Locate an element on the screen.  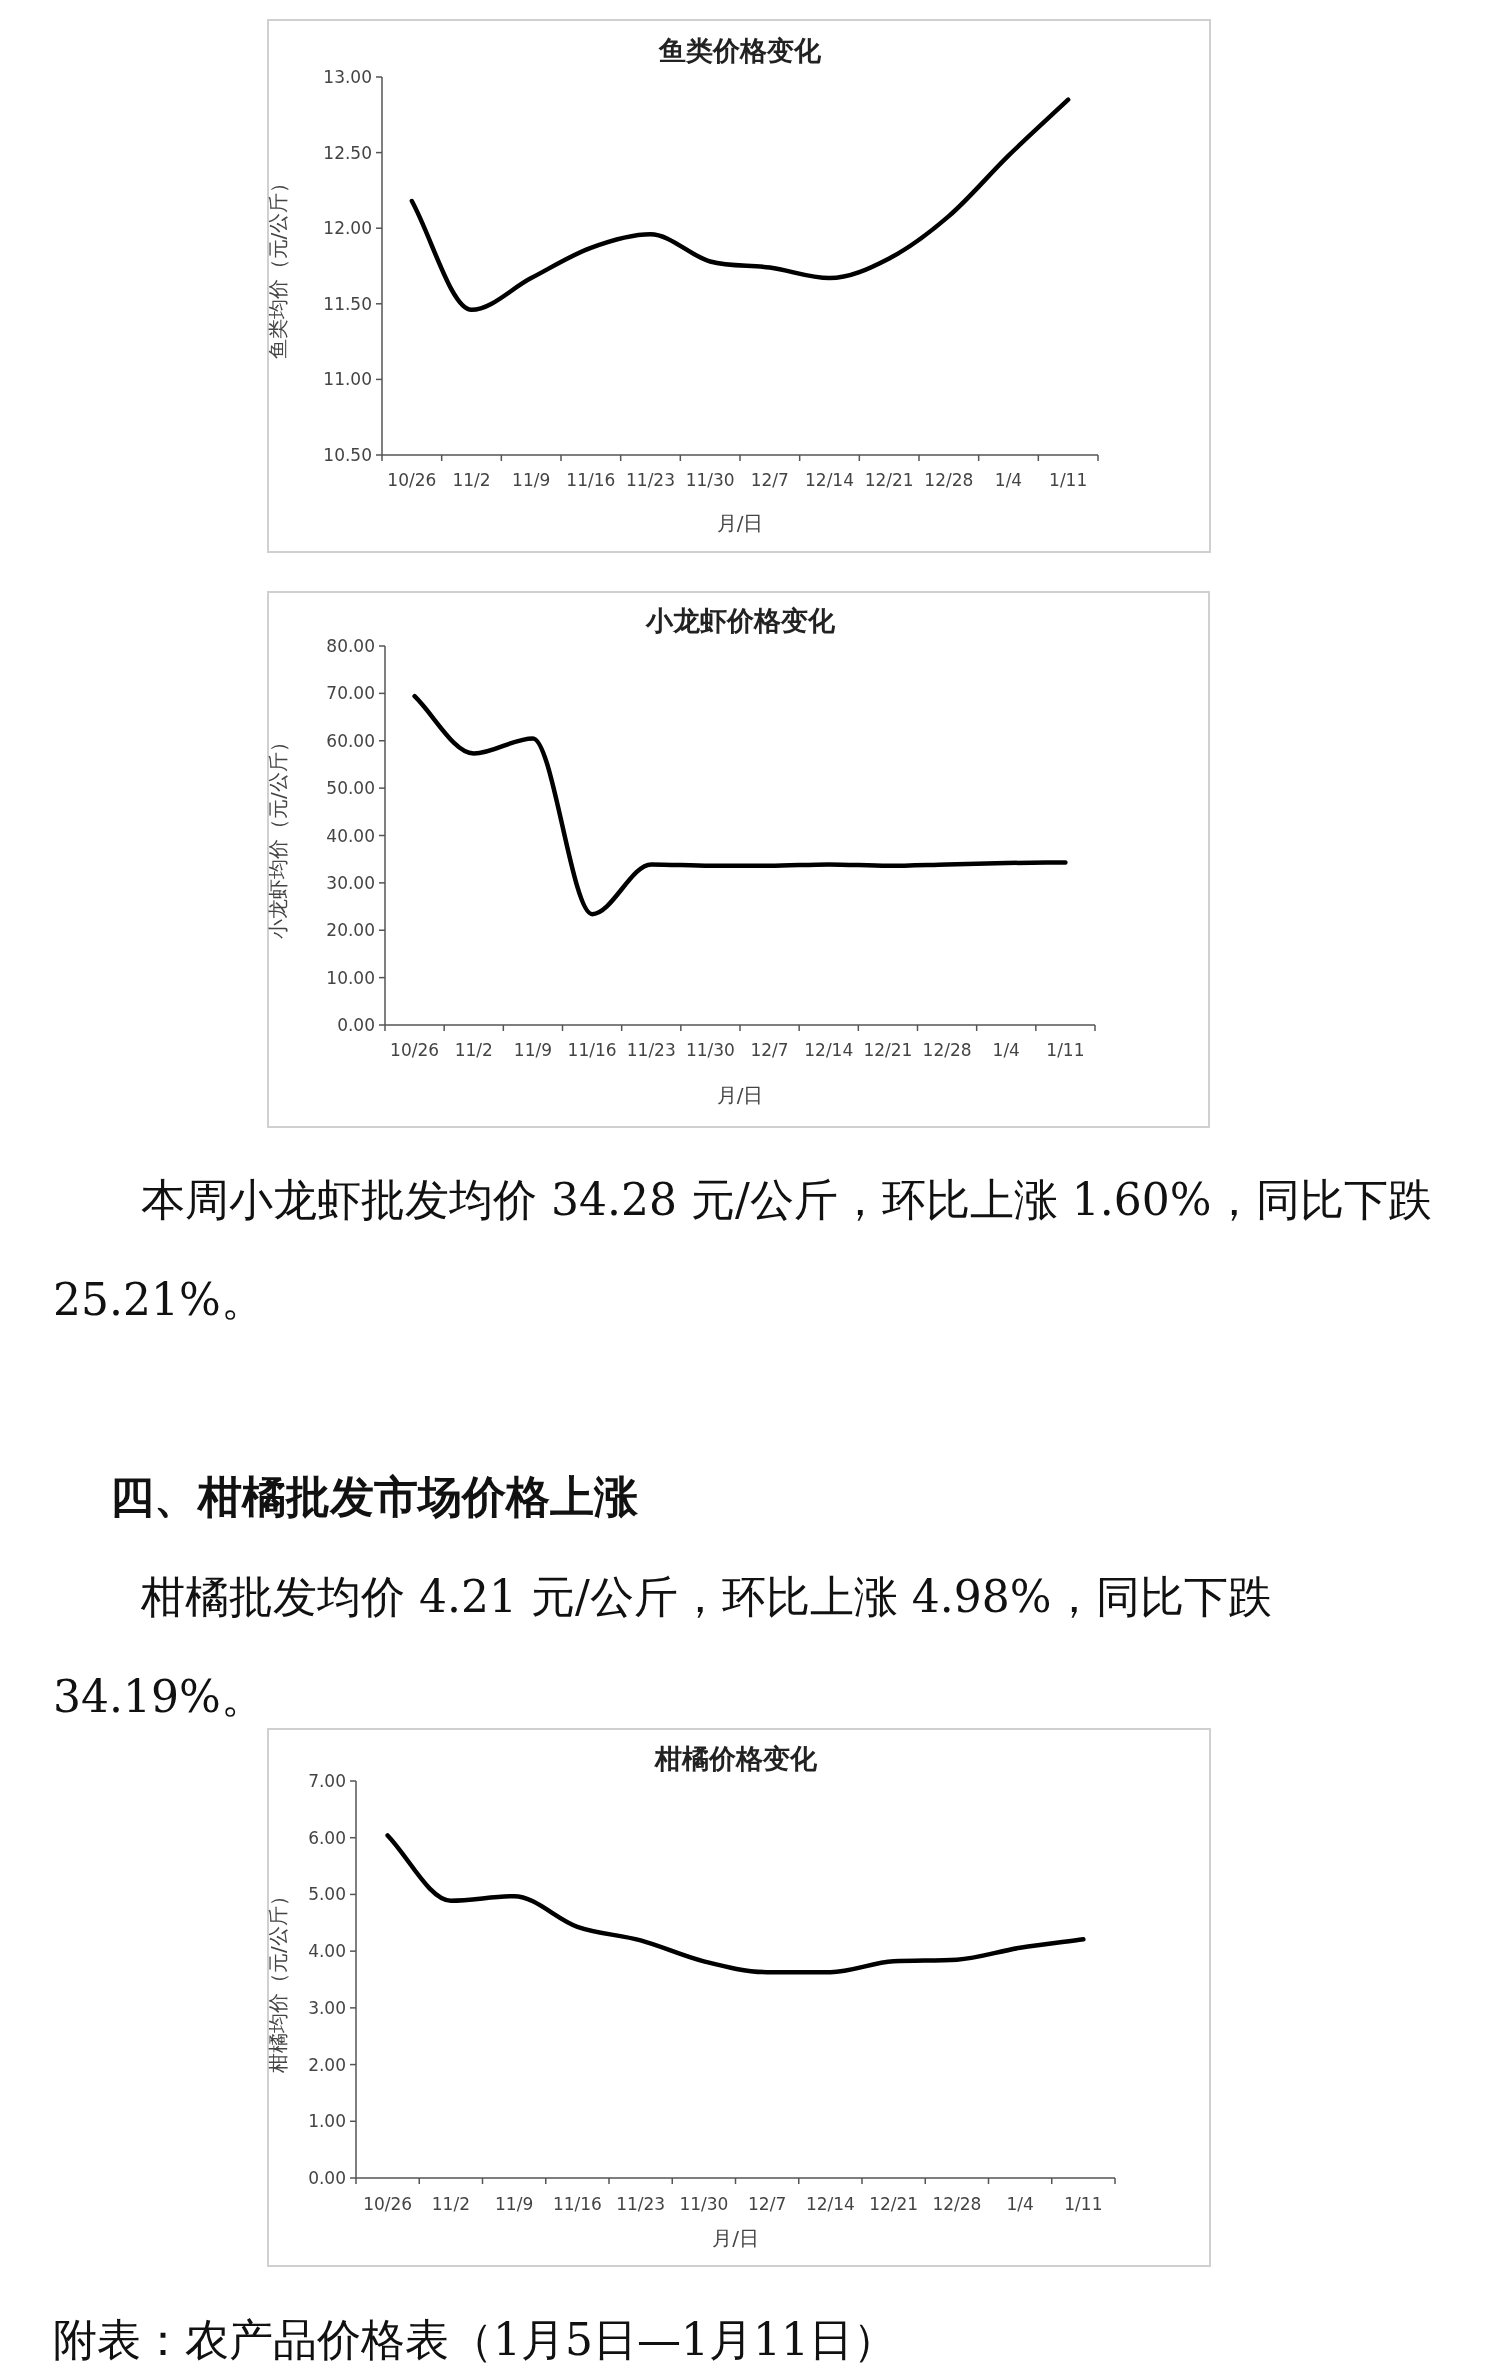
text: 柑橘批发均价 4.21 元/公斤，环比上涨 4.98%，同比下跌 34.19%。 is located at coordinates (662, 1646).